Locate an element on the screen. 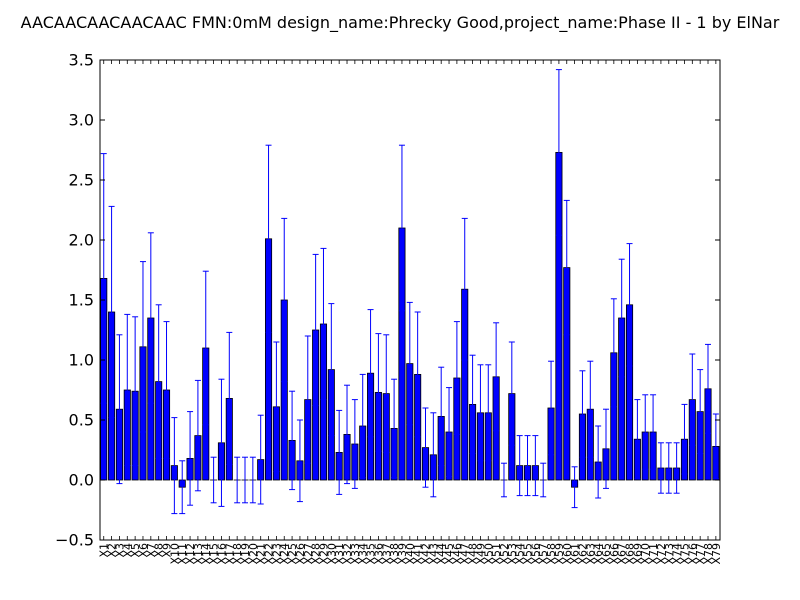 Image resolution: width=800 pixels, height=600 pixels. error-bar-x8 is located at coordinates (158, 381).